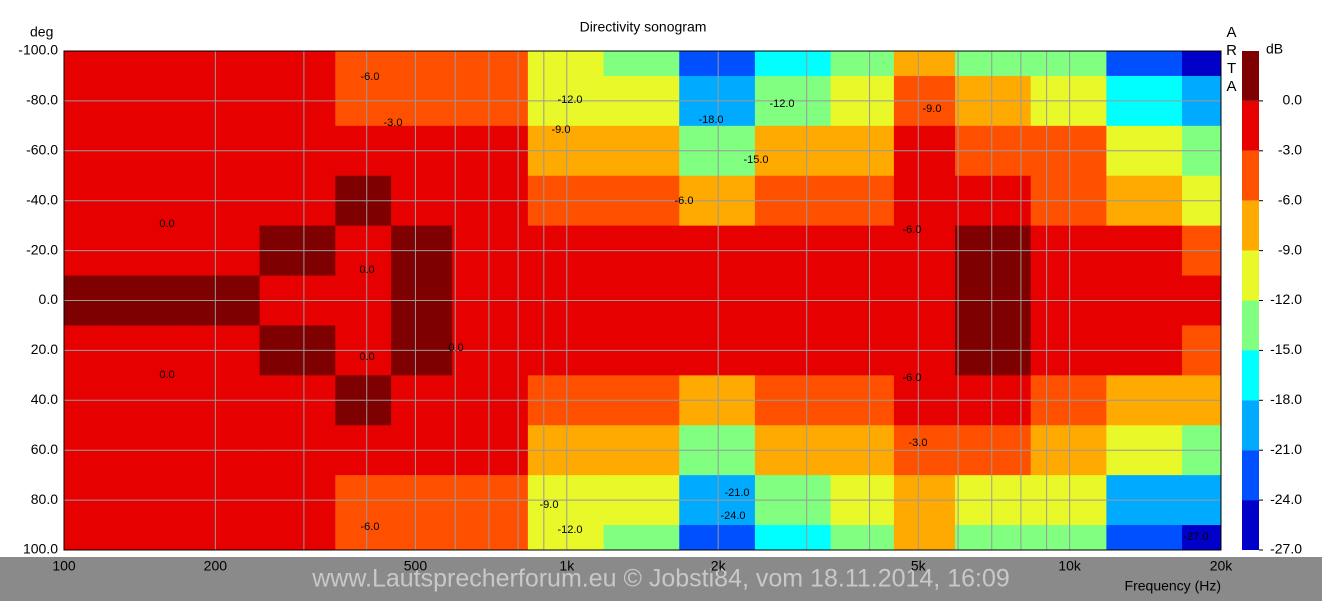  I want to click on contour-label: -15.0, so click(755, 160).